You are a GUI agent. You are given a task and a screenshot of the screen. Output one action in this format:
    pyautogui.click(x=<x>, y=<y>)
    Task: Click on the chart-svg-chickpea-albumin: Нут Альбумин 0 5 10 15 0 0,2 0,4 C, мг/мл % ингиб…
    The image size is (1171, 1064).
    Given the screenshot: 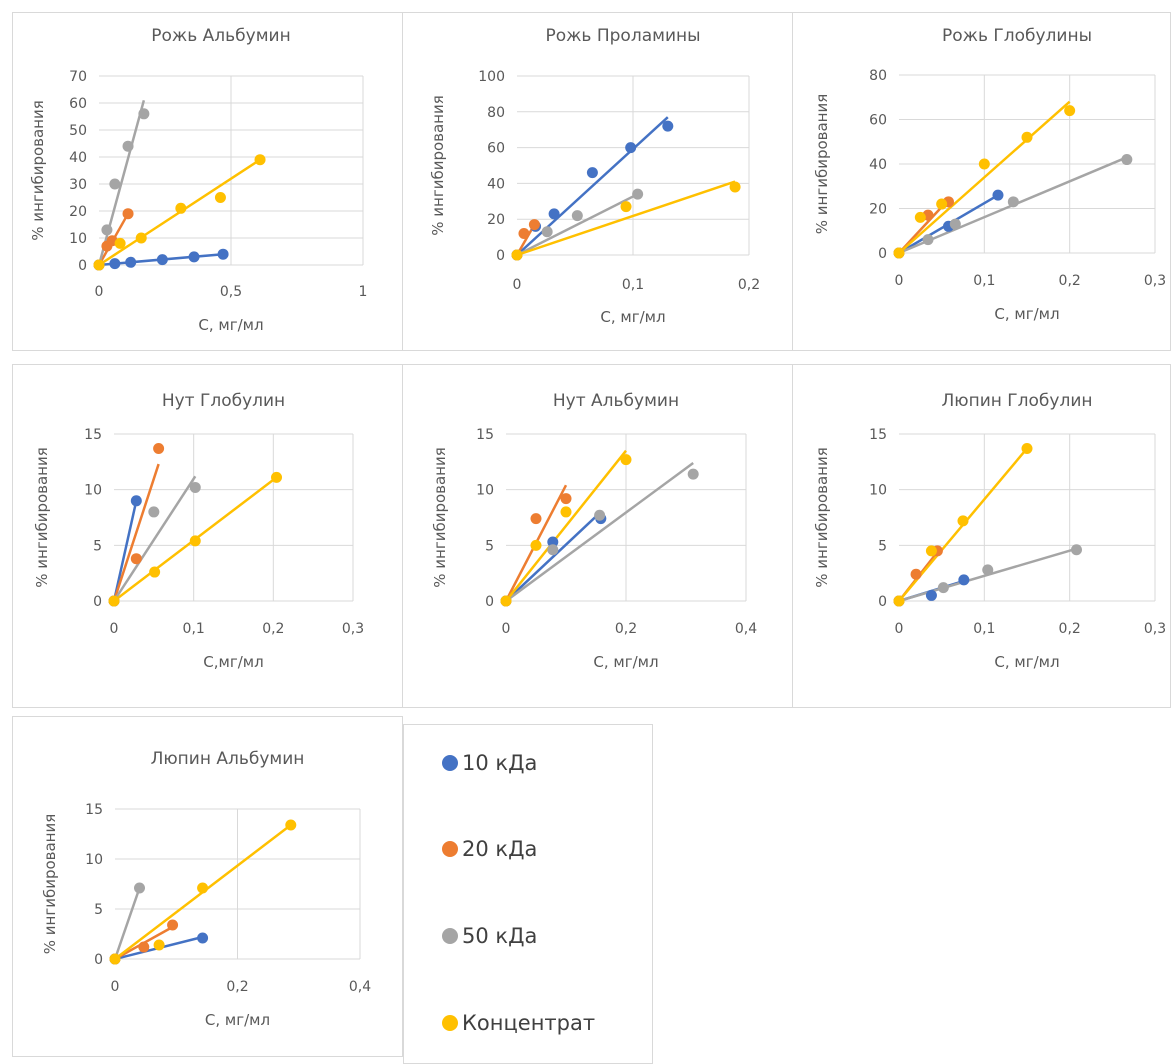 What is the action you would take?
    pyautogui.click(x=594, y=531)
    